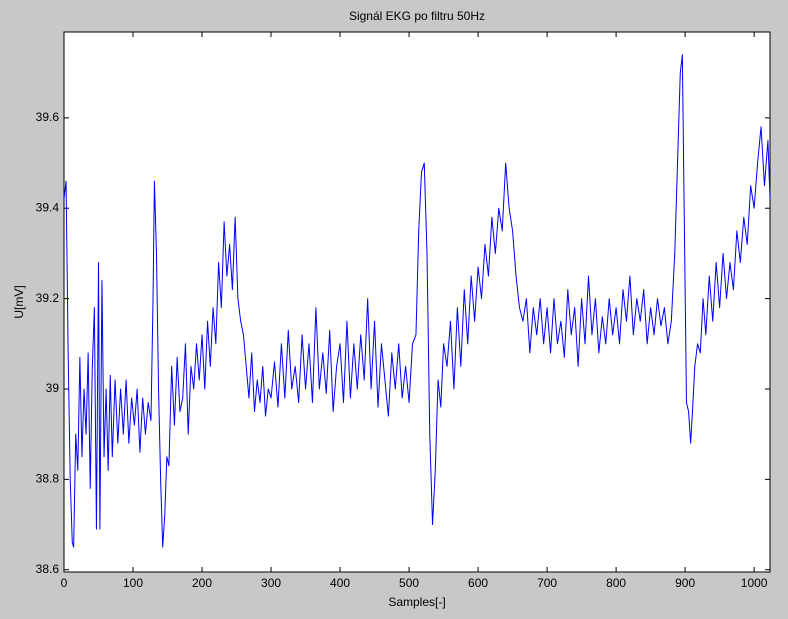  Describe the element at coordinates (48, 117) in the screenshot. I see `y-tick-label: 39.6` at that location.